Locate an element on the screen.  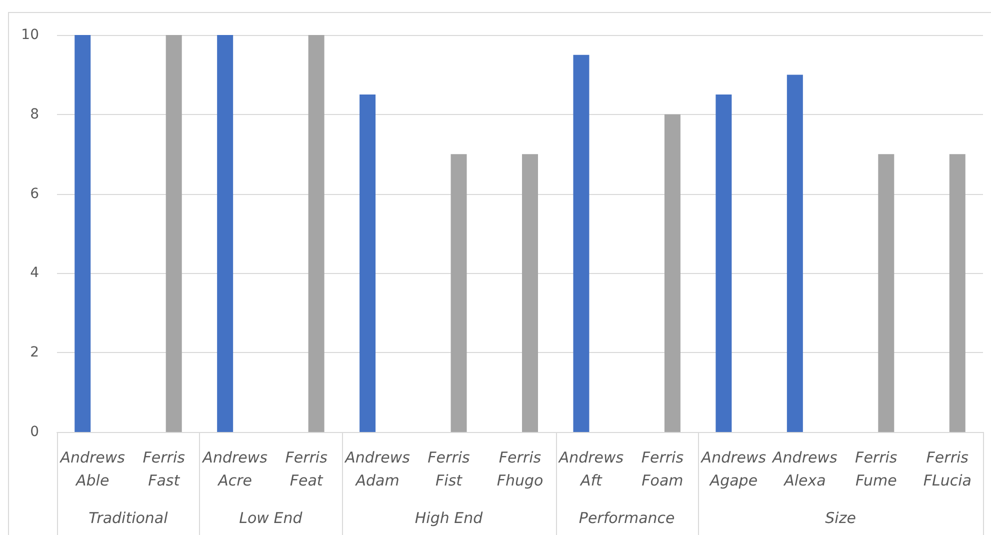
text: Size is located at coordinates (840, 518).